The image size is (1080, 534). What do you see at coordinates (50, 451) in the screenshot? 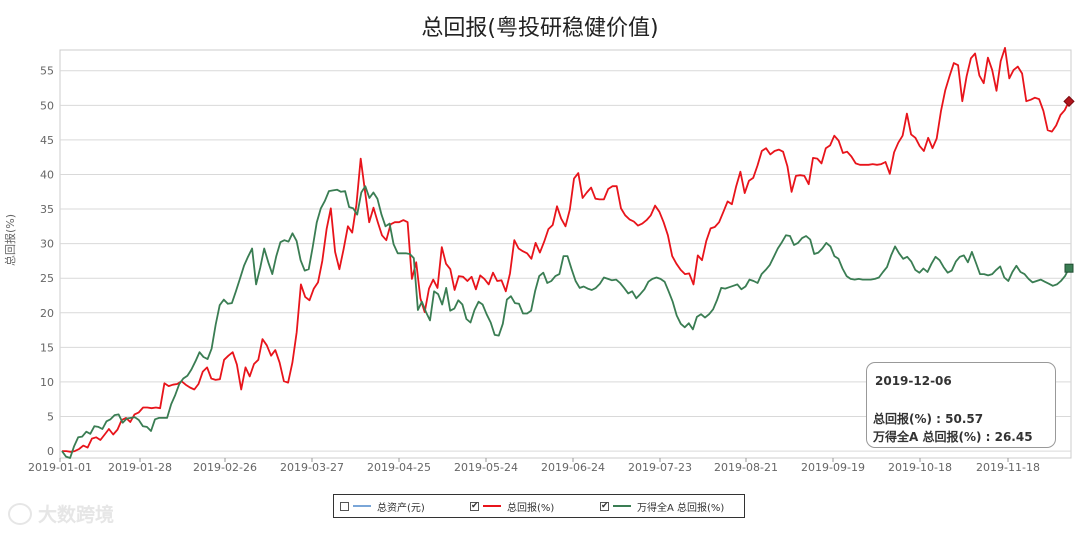
I see `y-tick-label: 0` at bounding box center [50, 451].